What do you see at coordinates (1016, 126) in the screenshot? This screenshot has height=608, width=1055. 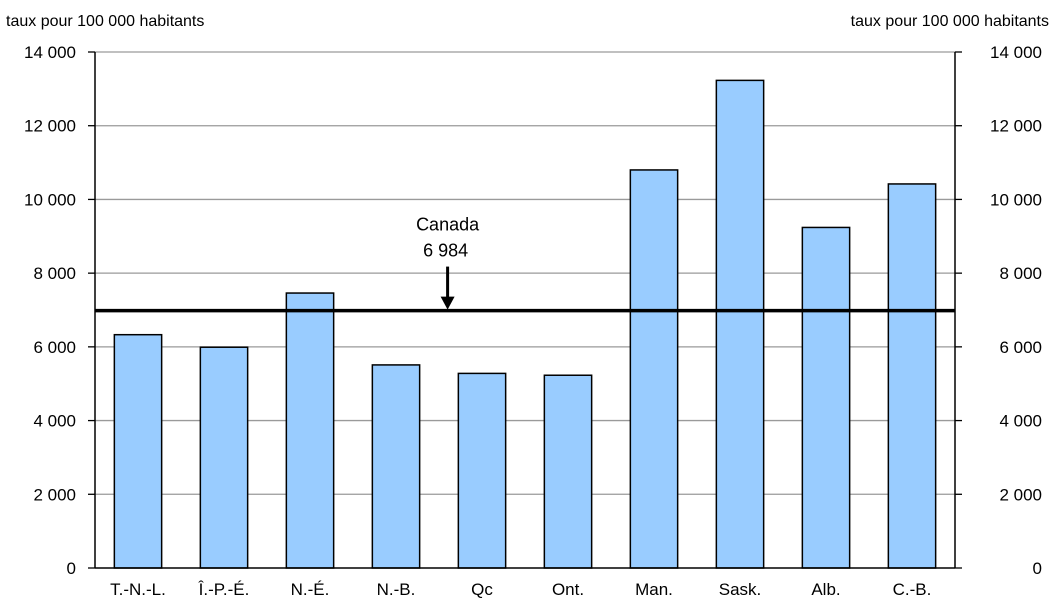 I see `y-tick-label-right: 12 000` at bounding box center [1016, 126].